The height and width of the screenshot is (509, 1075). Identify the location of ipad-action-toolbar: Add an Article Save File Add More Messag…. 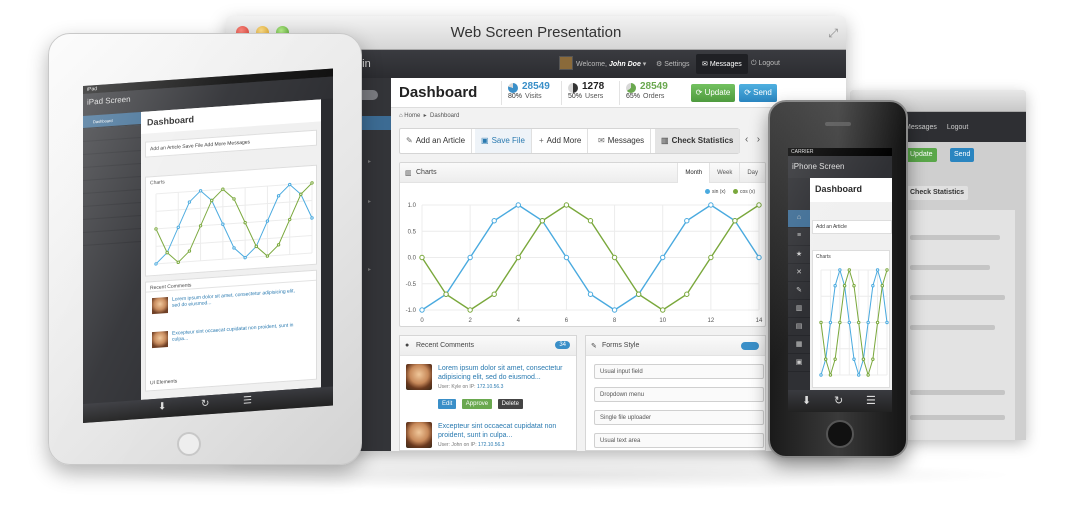
(231, 143).